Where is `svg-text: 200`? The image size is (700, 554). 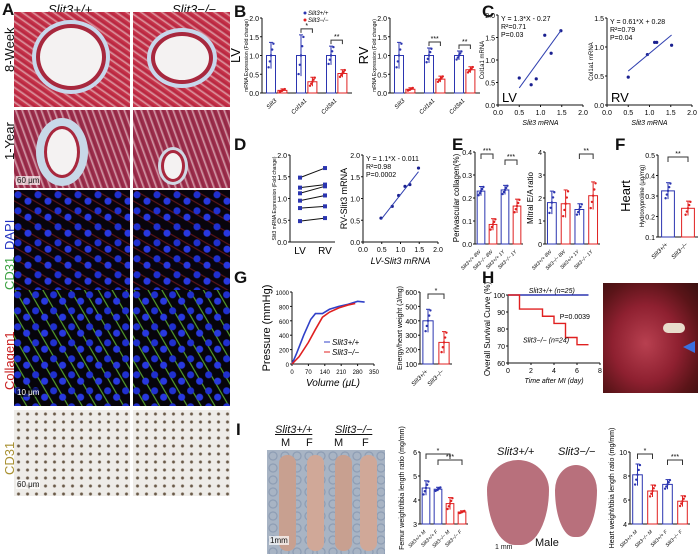
svg-text: 200 is located at coordinates (411, 351).